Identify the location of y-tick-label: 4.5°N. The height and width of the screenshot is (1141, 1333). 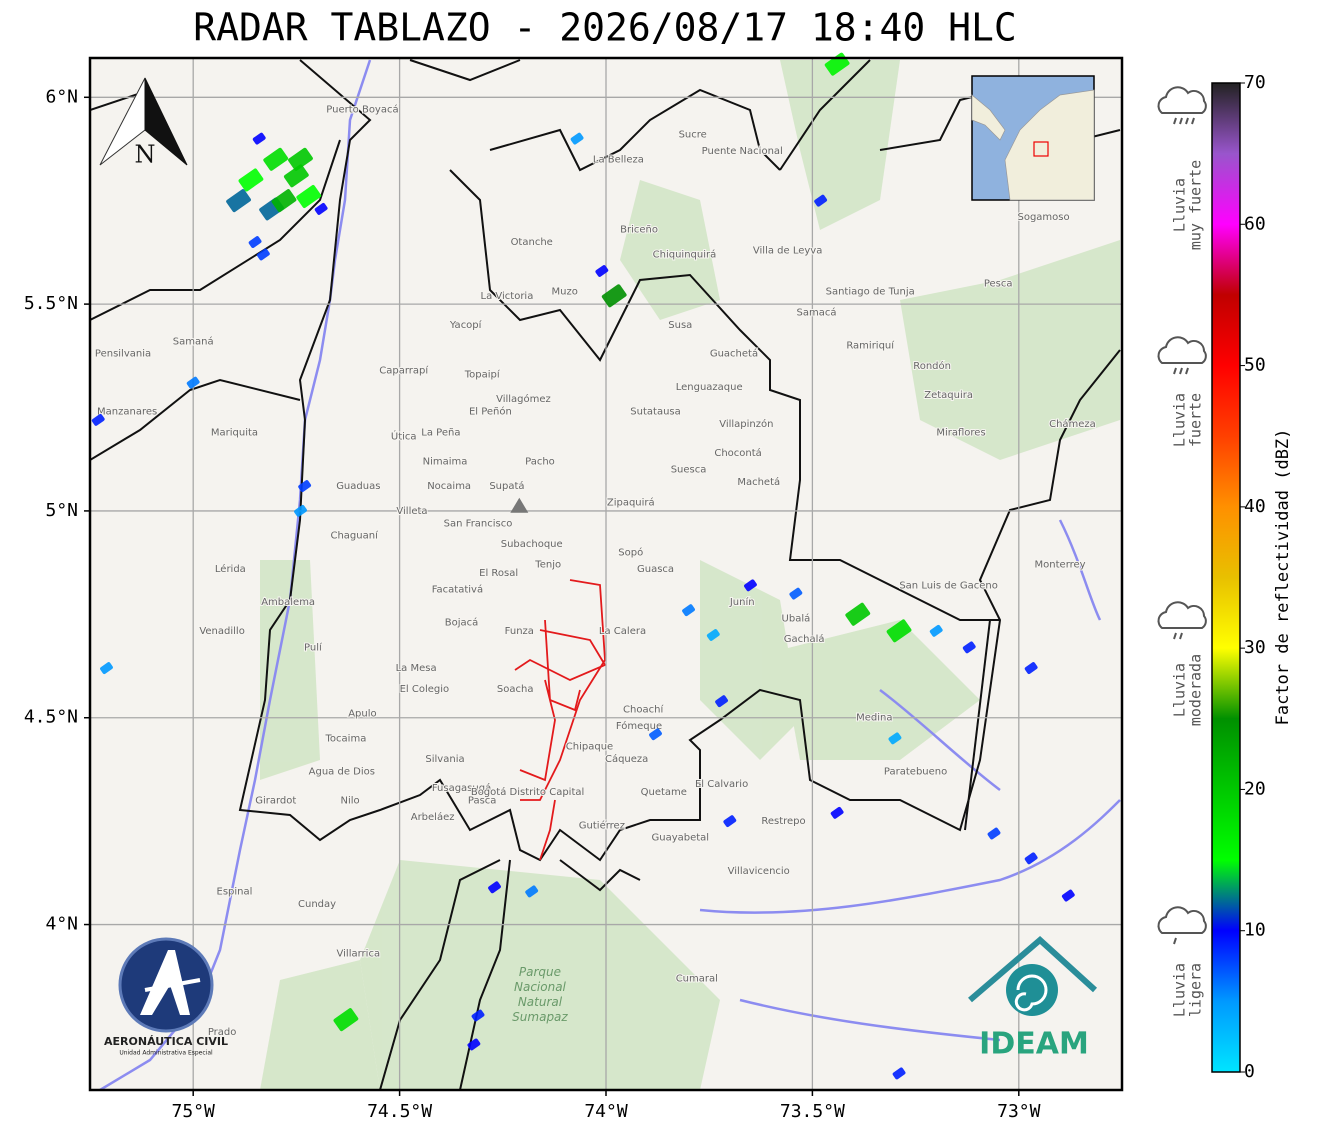
(51, 717).